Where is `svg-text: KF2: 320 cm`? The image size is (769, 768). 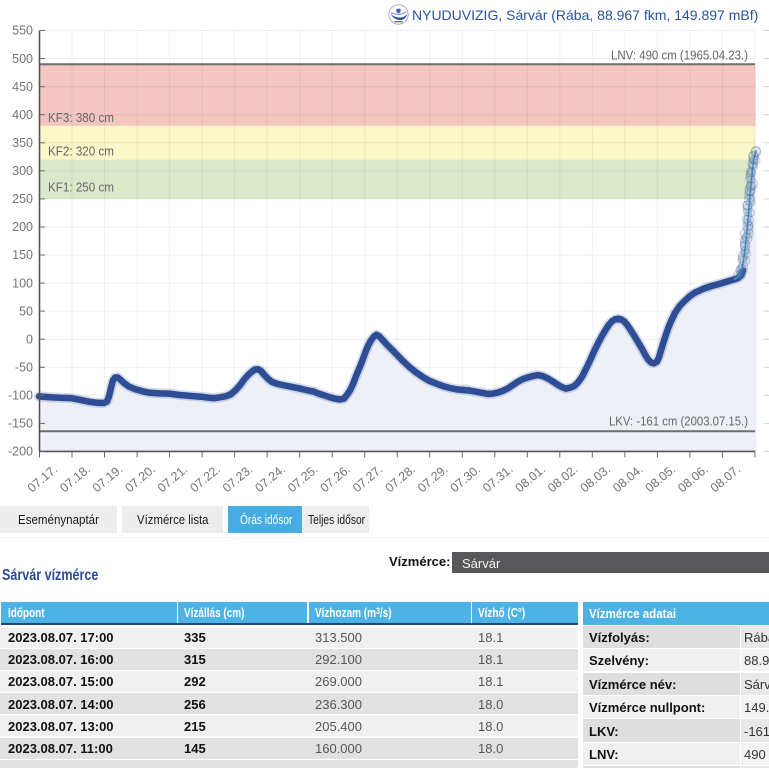 svg-text: KF2: 320 cm is located at coordinates (81, 152).